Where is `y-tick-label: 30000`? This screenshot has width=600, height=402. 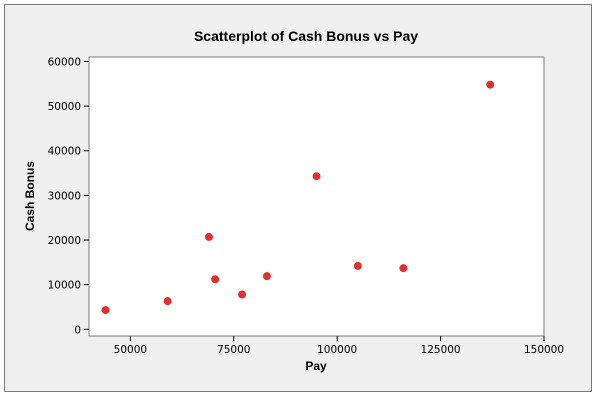
y-tick-label: 30000 is located at coordinates (64, 196).